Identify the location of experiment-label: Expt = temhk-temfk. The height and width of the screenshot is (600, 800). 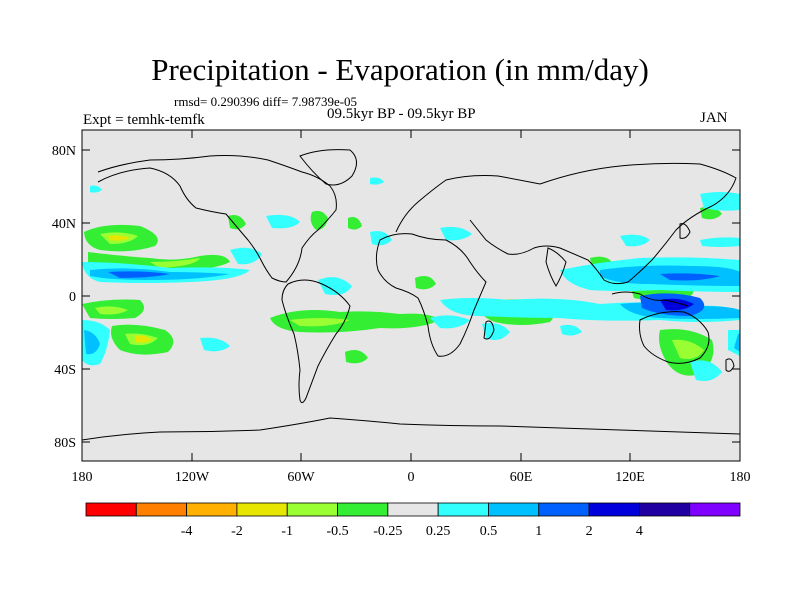
(144, 120).